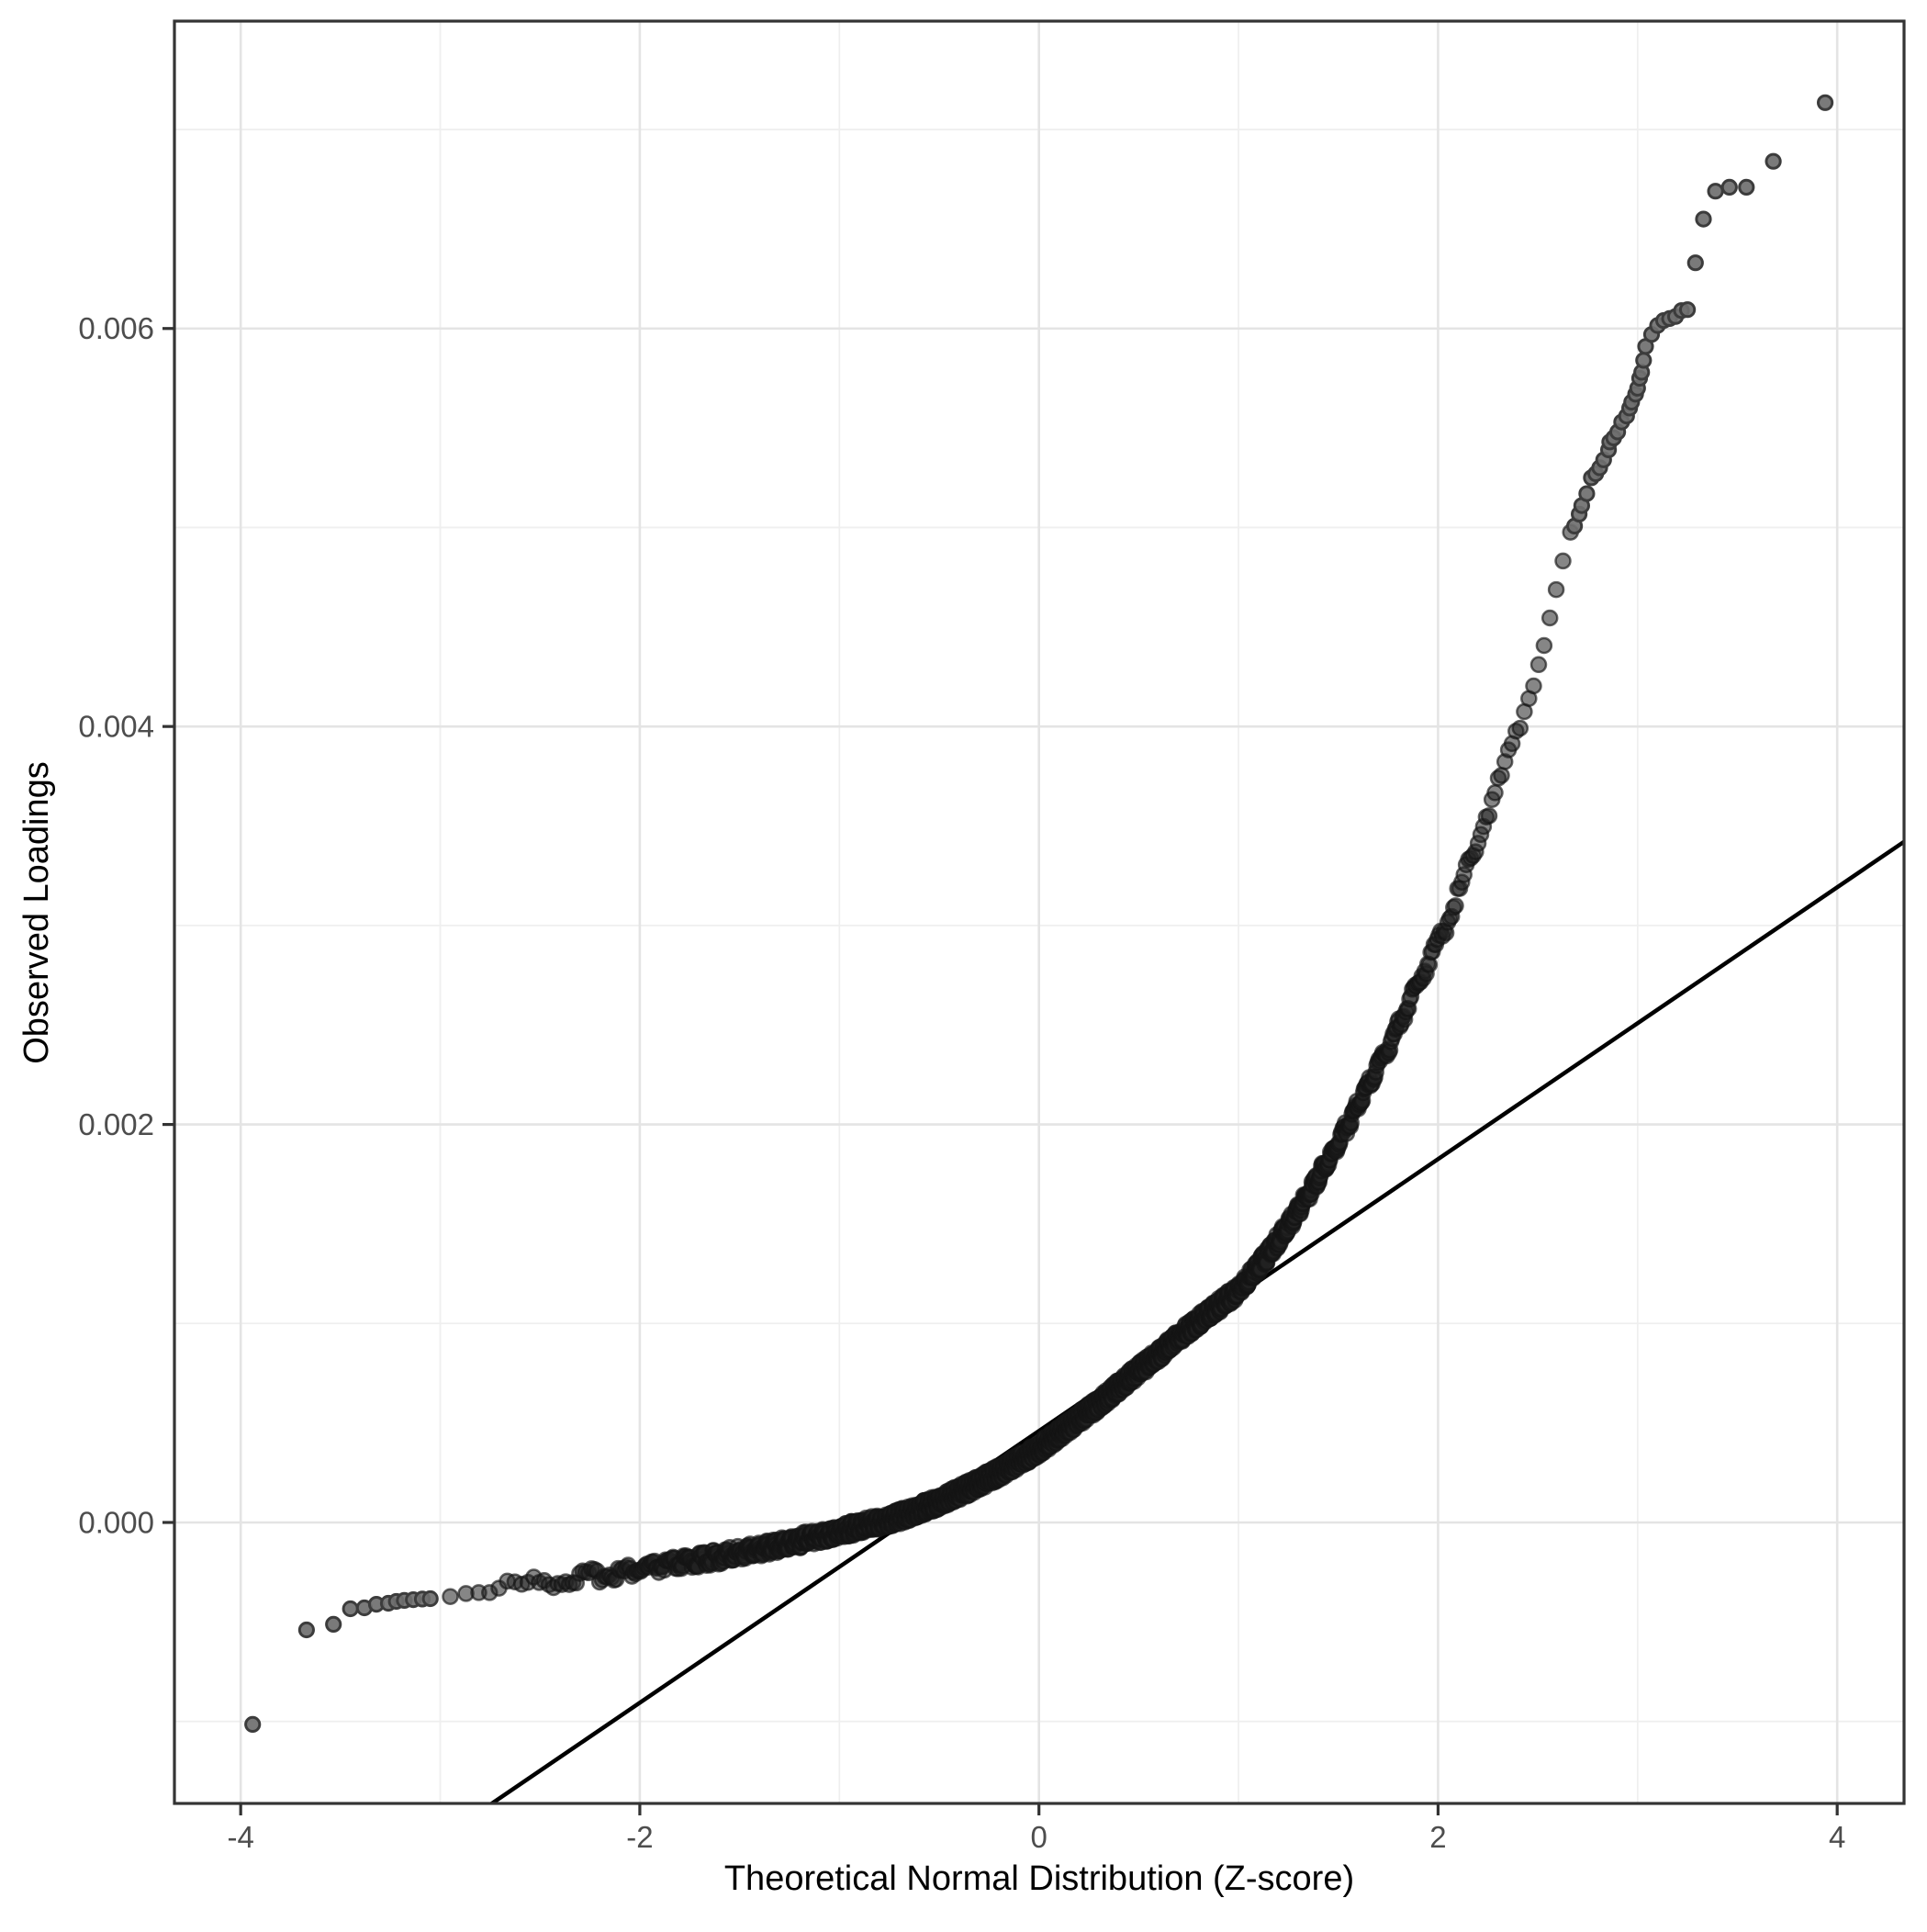  I want to click on x-tick-label: -2, so click(640, 1837).